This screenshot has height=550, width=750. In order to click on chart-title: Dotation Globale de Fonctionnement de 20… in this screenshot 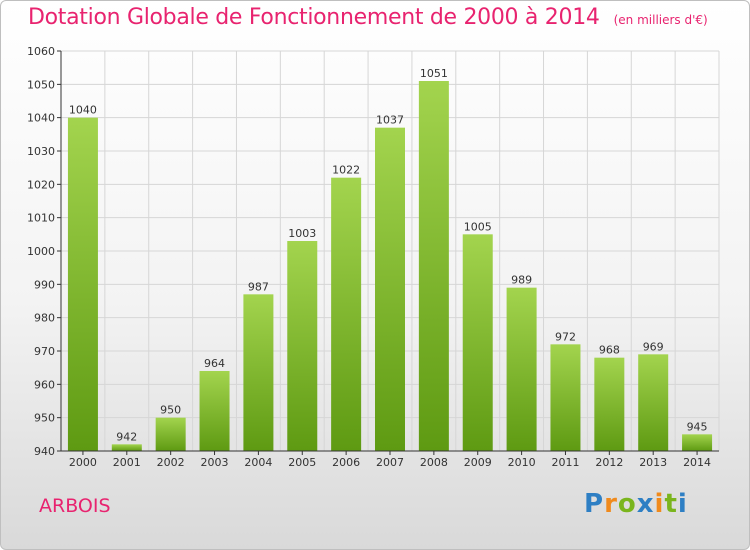, I will do `click(314, 17)`.